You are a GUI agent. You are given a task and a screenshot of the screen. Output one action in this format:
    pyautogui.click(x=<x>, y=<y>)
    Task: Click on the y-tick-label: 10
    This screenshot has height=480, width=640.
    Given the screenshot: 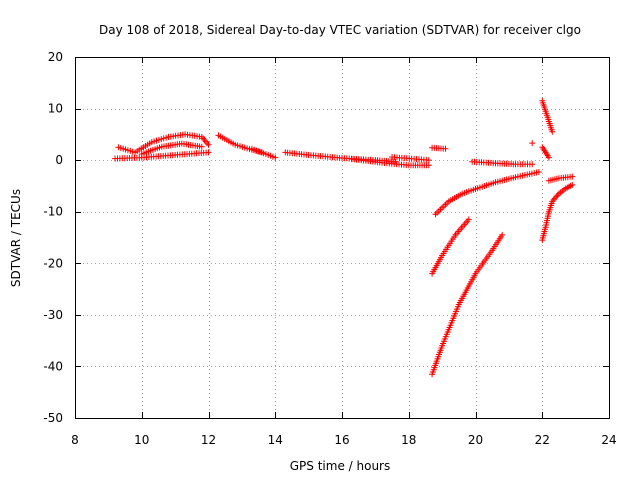 What is the action you would take?
    pyautogui.click(x=55, y=109)
    